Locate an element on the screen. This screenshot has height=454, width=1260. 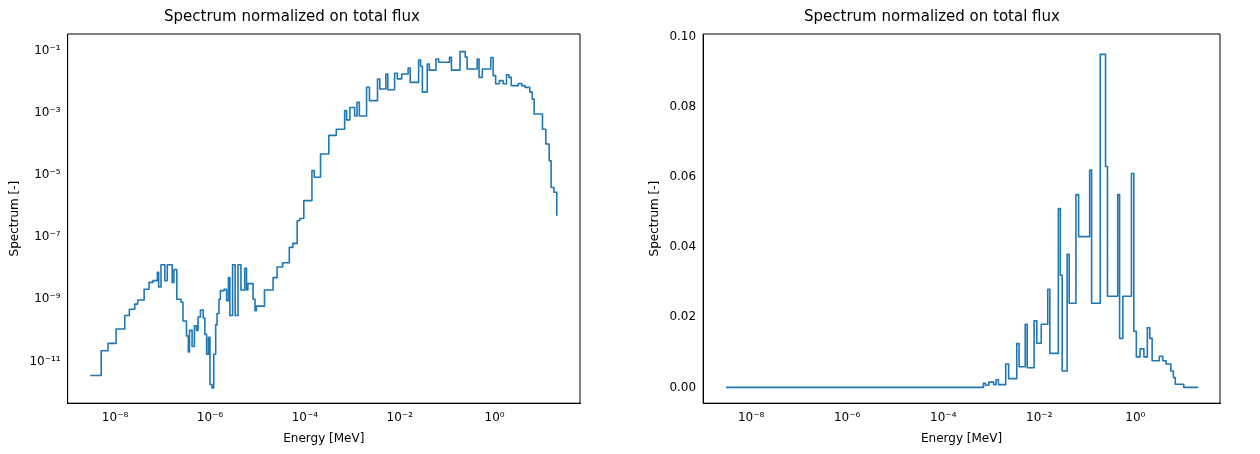
y-tick-label: 10⁻³ is located at coordinates (47, 112).